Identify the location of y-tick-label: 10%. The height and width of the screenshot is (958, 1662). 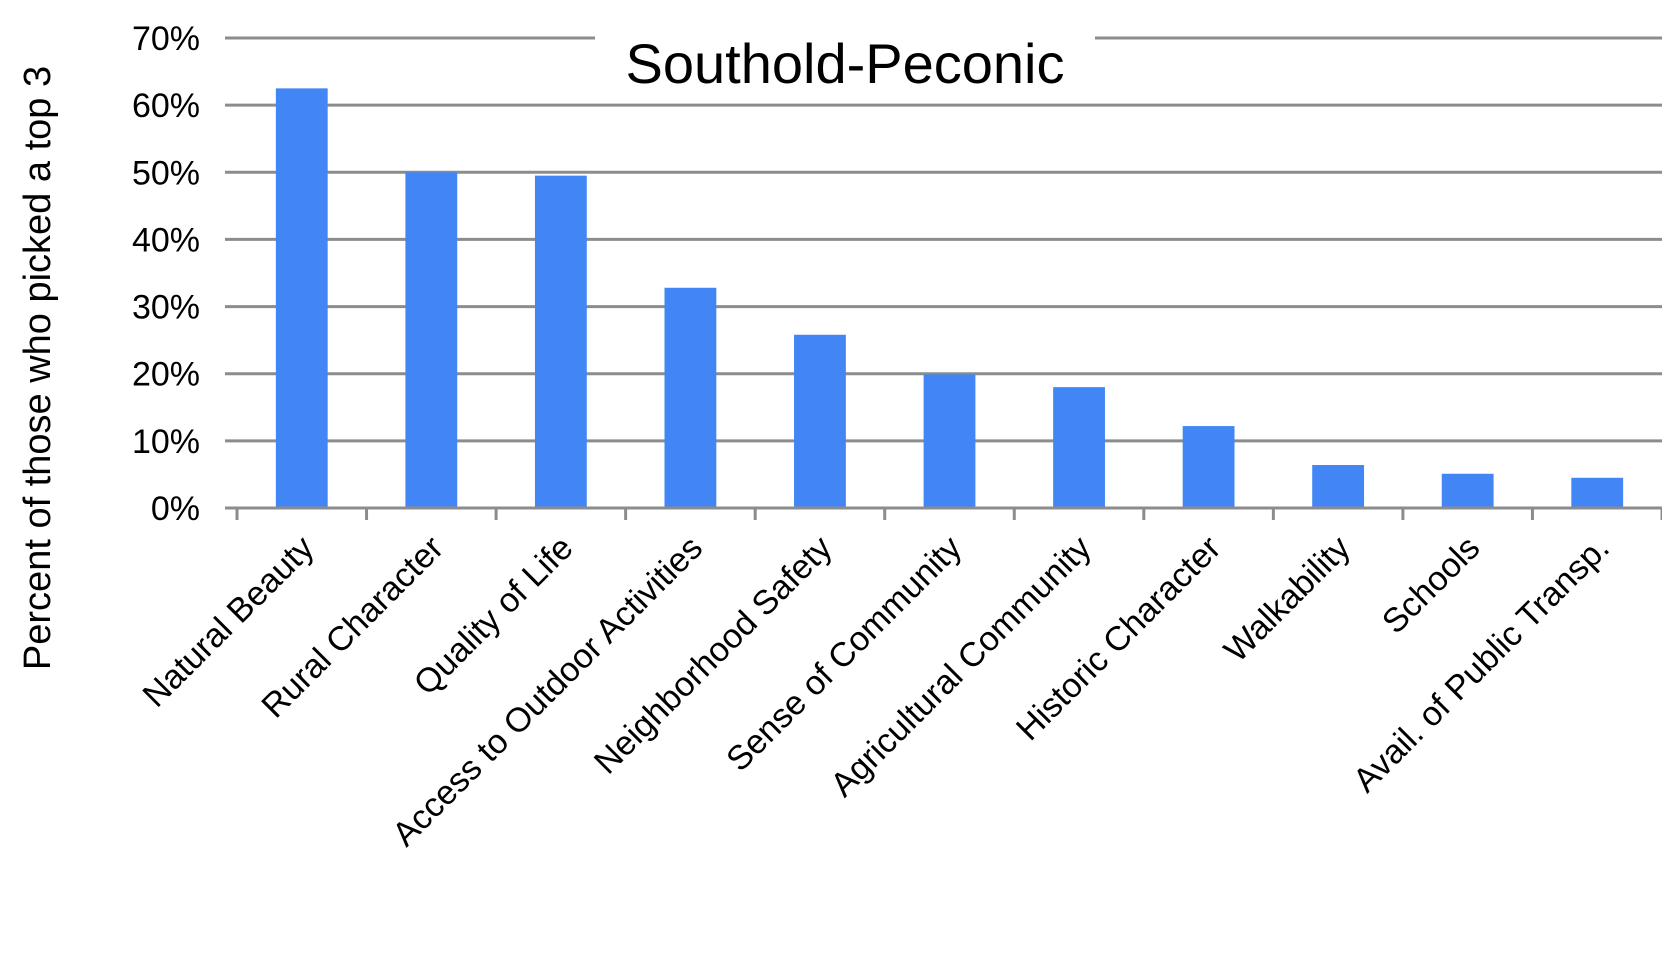
(166, 442).